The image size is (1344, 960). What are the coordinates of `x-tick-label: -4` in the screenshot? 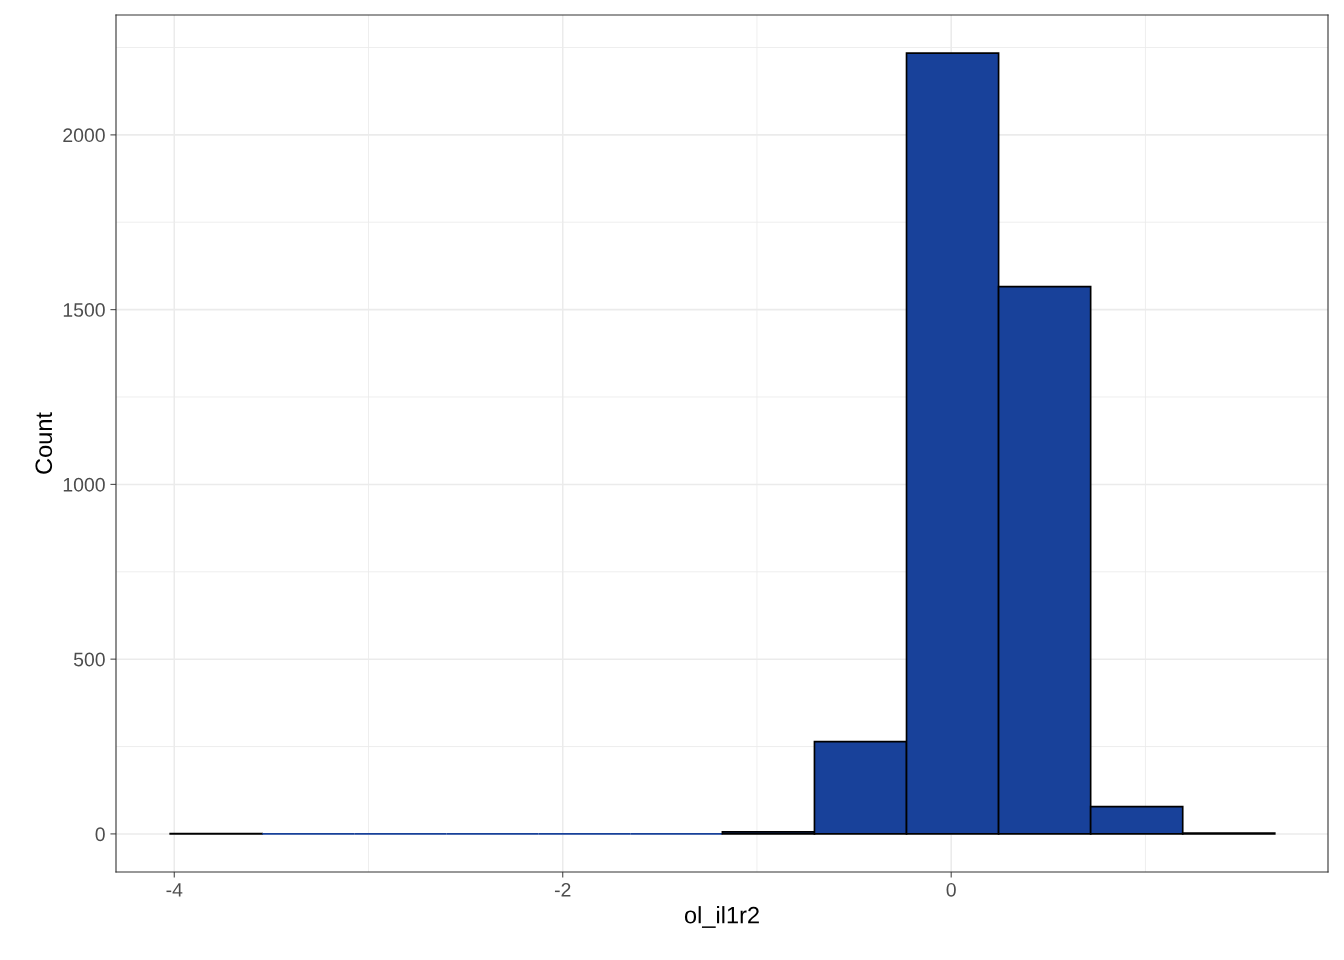 It's located at (174, 890).